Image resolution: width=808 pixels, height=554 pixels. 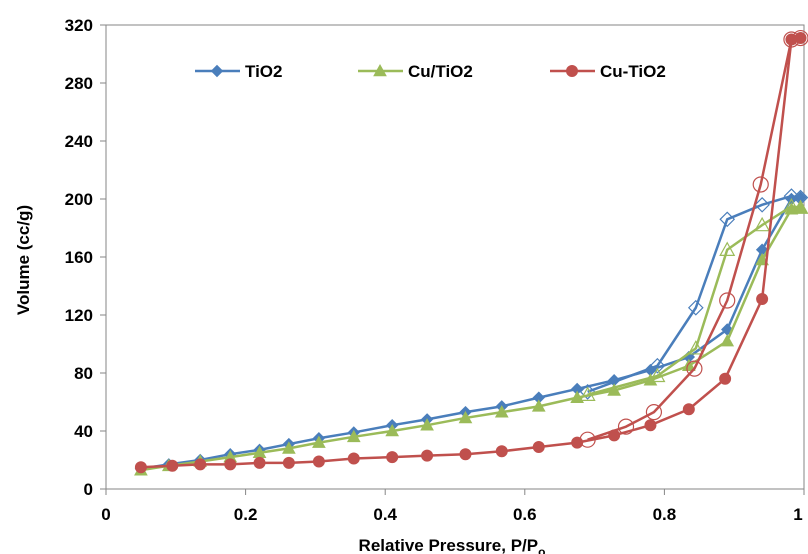 I want to click on legend-item-tio2: TiO2, so click(x=238, y=71).